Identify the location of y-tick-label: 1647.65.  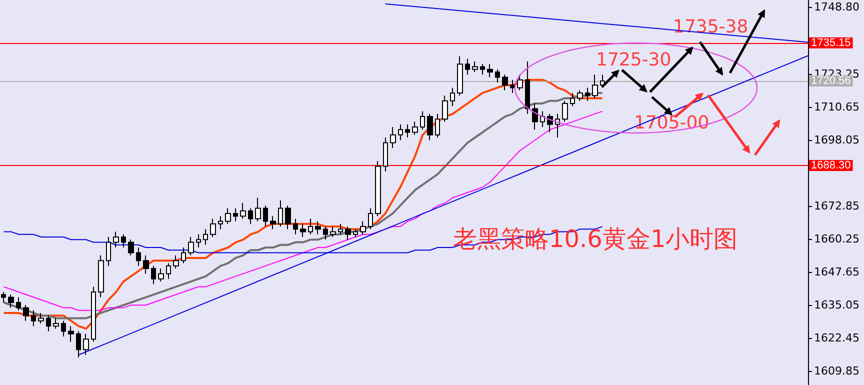
(837, 271).